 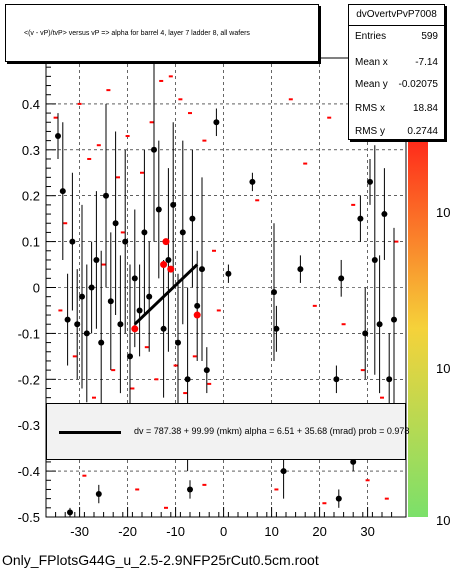 What do you see at coordinates (36, 288) in the screenshot?
I see `y-tick-label: 0` at bounding box center [36, 288].